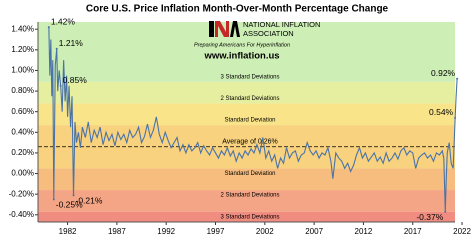 This screenshot has height=240, width=474. Describe the element at coordinates (21, 193) in the screenshot. I see `y-tick-label: -0.20%` at that location.